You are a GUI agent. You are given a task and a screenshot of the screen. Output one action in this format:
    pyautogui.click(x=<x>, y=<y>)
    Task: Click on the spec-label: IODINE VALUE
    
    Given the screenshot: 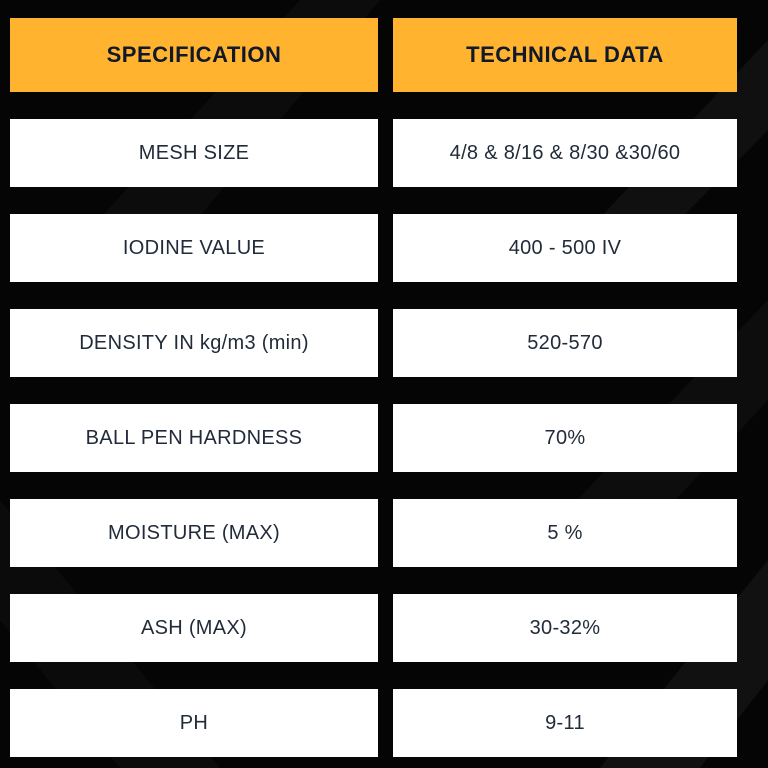 What is the action you would take?
    pyautogui.click(x=194, y=247)
    